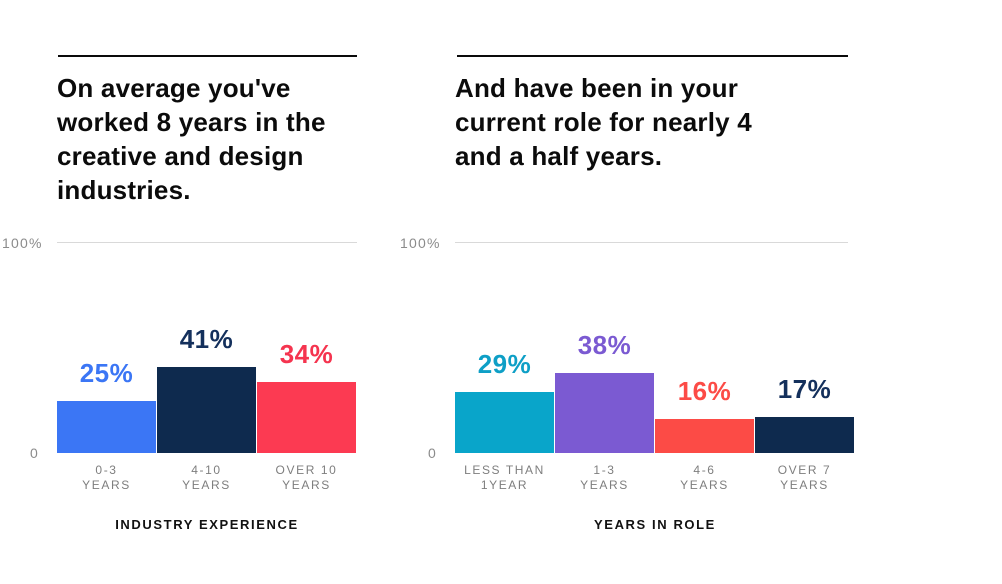  Describe the element at coordinates (306, 353) in the screenshot. I see `bar-value-label: 34%` at that location.